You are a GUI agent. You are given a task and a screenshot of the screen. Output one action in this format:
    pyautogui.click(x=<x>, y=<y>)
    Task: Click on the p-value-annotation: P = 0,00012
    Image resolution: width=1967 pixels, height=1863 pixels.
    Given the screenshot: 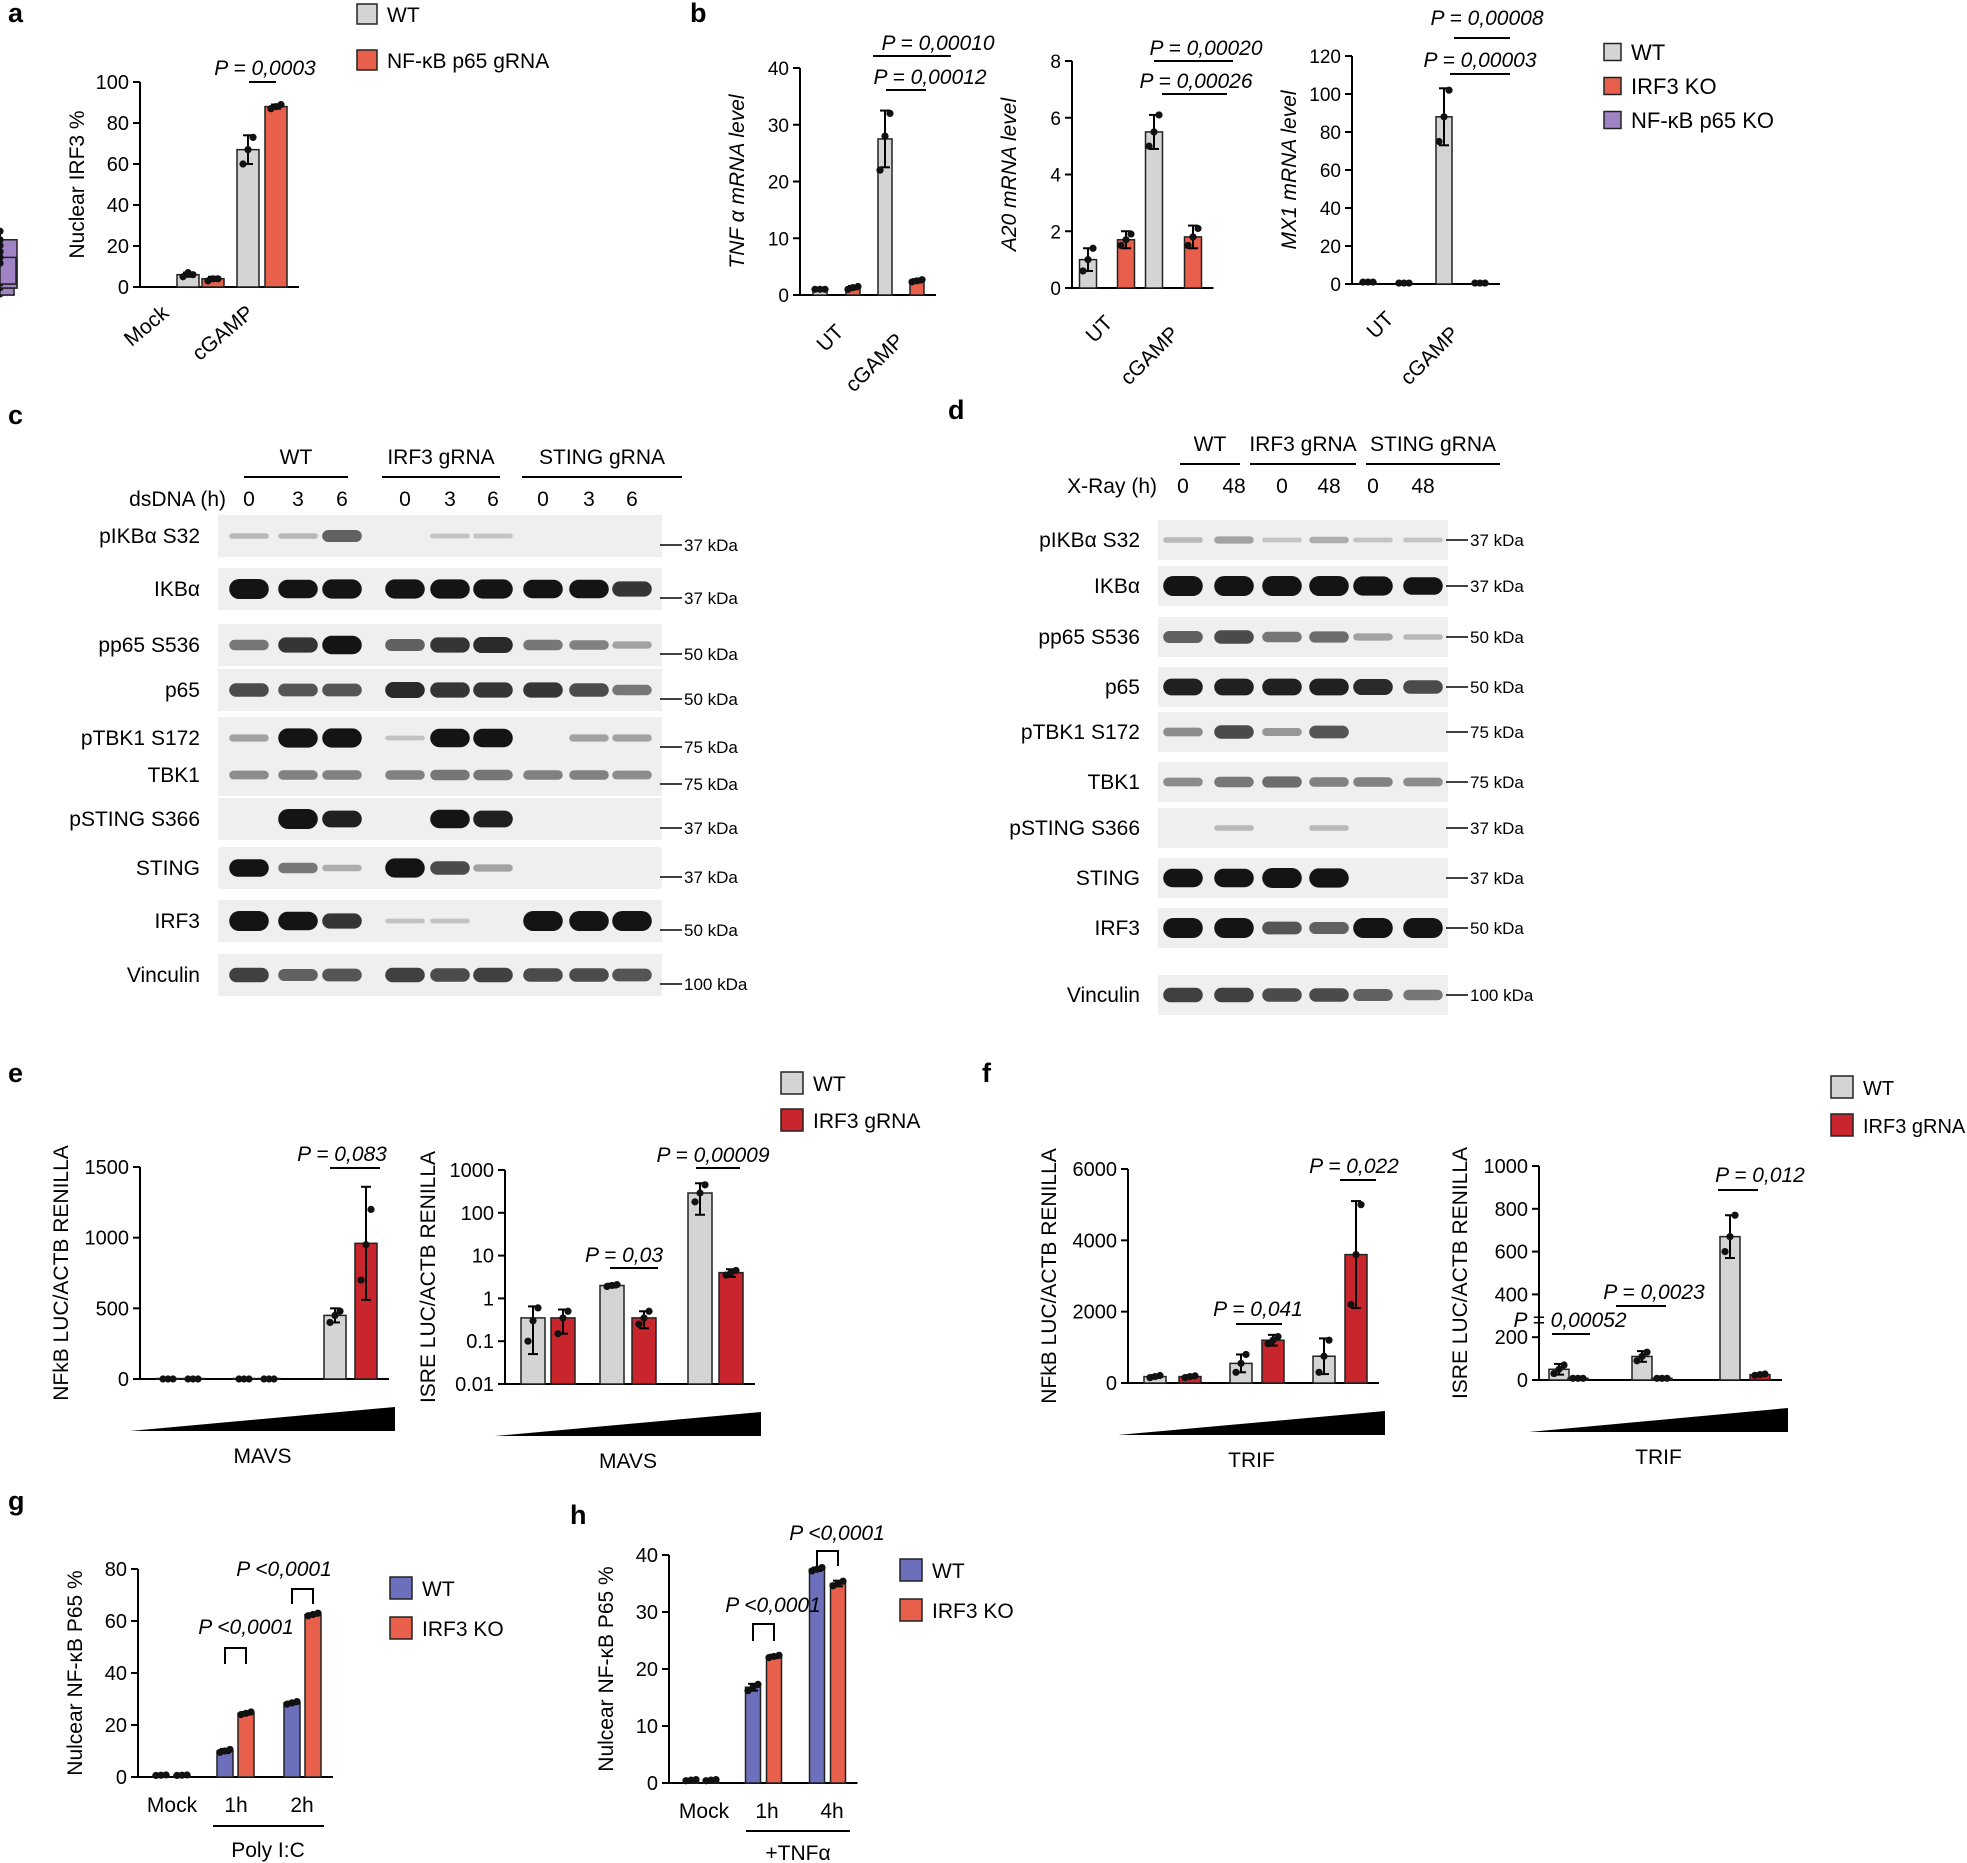 What is the action you would take?
    pyautogui.click(x=929, y=77)
    